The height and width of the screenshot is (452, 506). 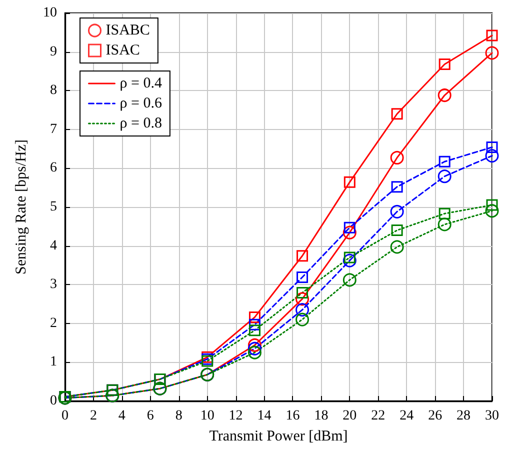 What do you see at coordinates (53, 362) in the screenshot?
I see `y-tick-label: 1` at bounding box center [53, 362].